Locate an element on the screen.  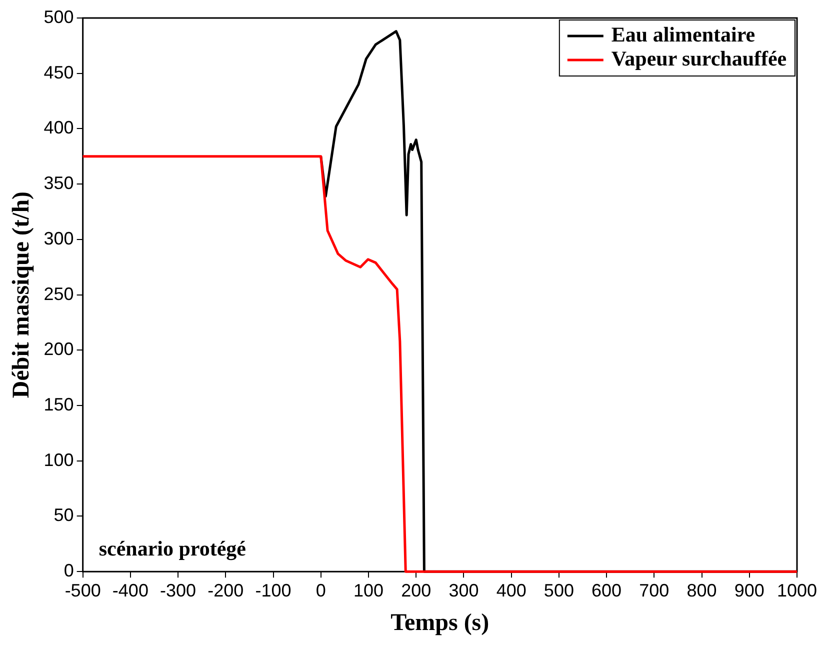
y-tick-label: 250 is located at coordinates (59, 294).